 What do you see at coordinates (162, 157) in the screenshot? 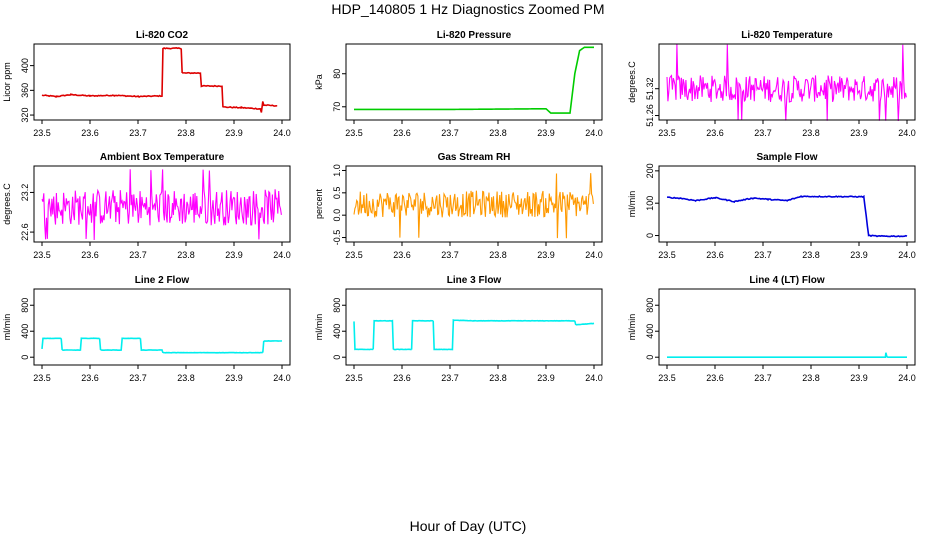
I see `chart-title: Ambient Box Temperature` at bounding box center [162, 157].